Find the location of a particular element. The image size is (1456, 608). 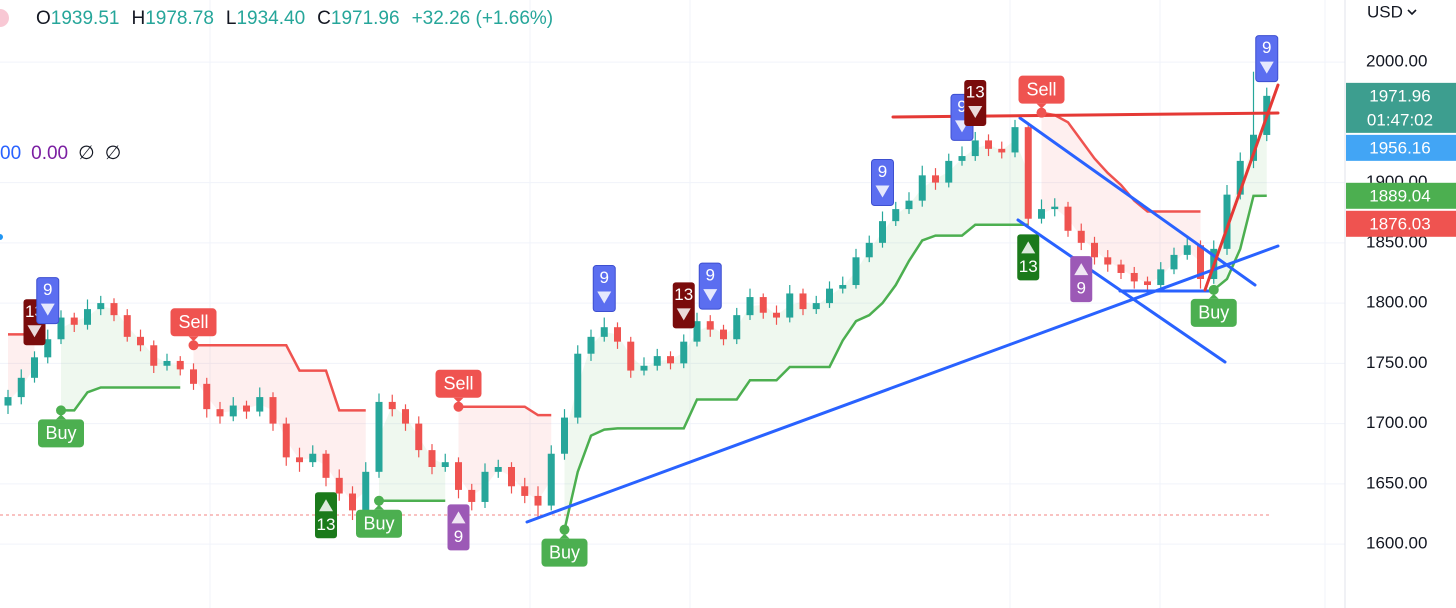

price-tag-label: 1956.16 is located at coordinates (1399, 147).